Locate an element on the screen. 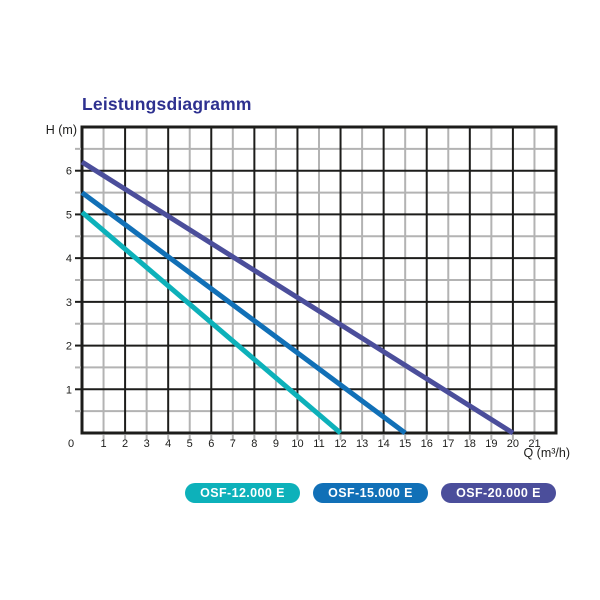  x-tick-label: 6 is located at coordinates (211, 444).